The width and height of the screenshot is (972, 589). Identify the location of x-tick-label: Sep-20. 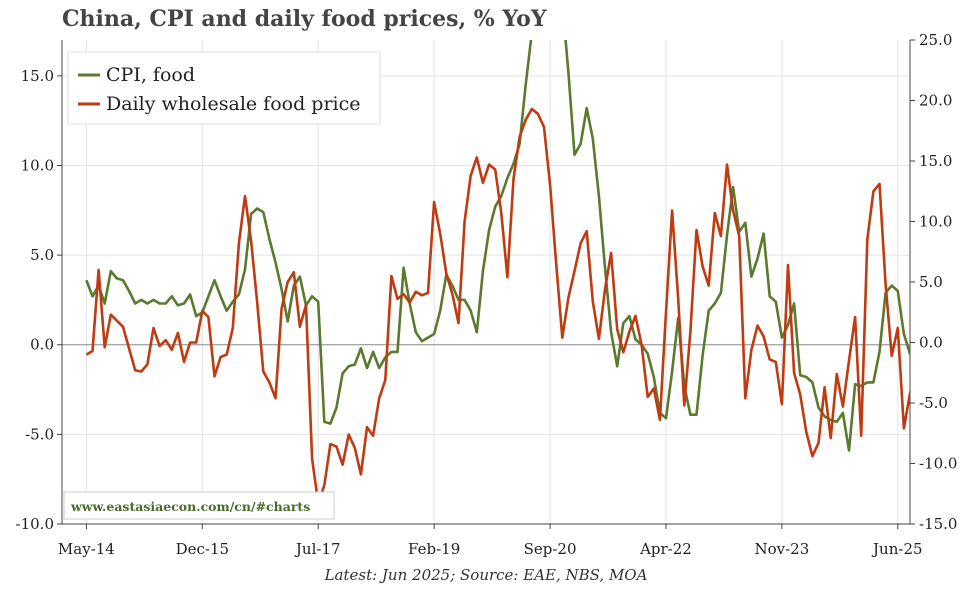
(550, 549).